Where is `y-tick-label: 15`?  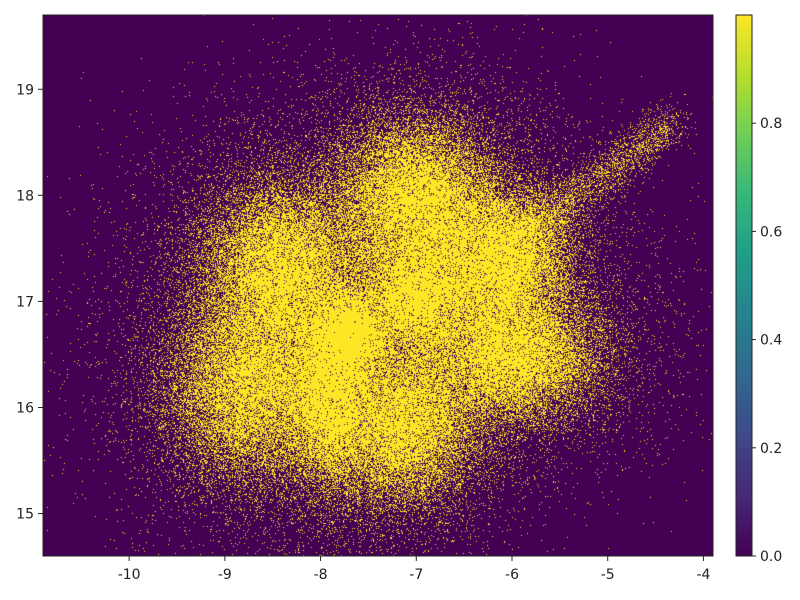 y-tick-label: 15 is located at coordinates (25, 515).